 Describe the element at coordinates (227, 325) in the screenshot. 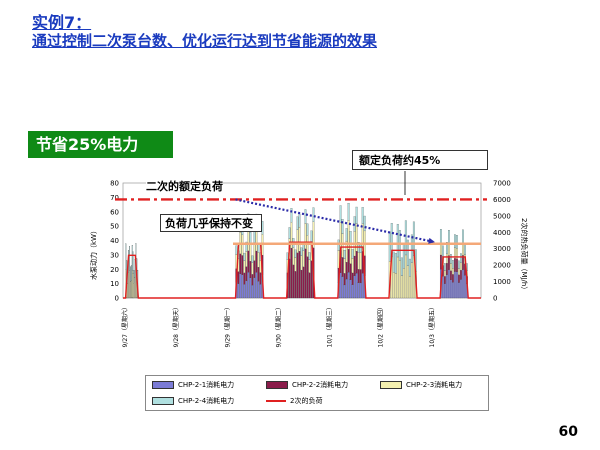

I see `x-tick-label: 9/29（星期一）` at that location.